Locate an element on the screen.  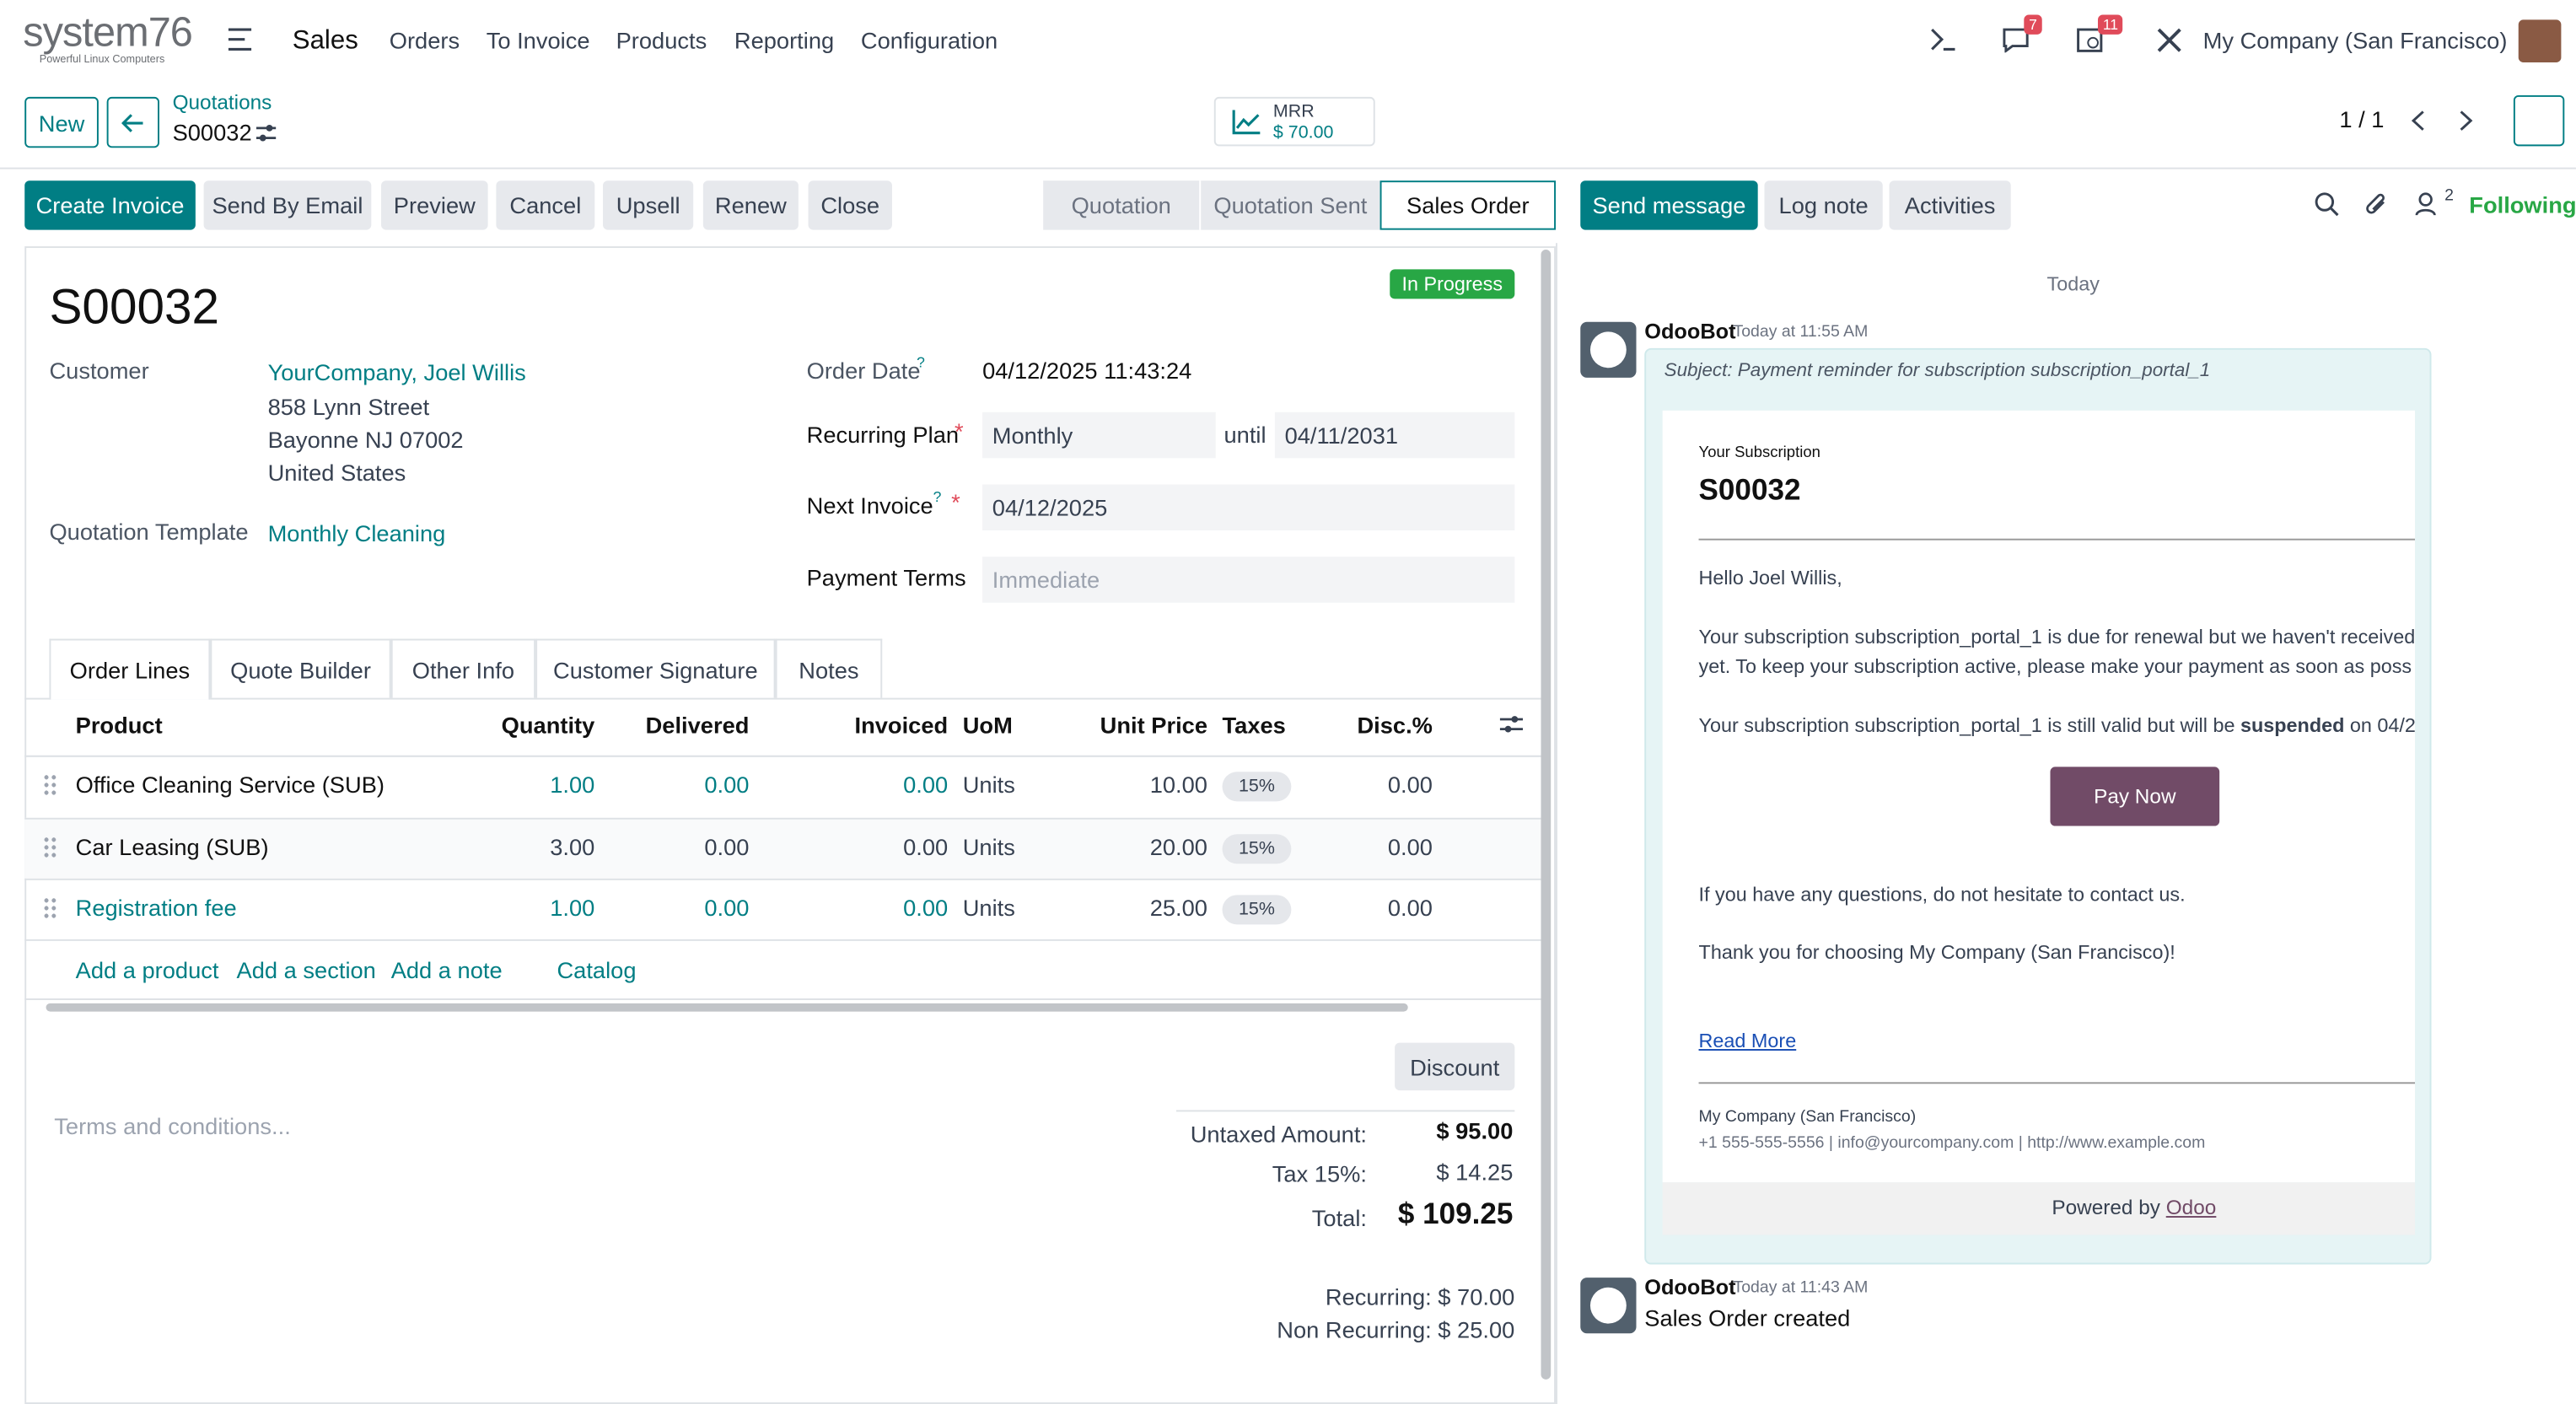
column-header: Unit Price is located at coordinates (1154, 725).